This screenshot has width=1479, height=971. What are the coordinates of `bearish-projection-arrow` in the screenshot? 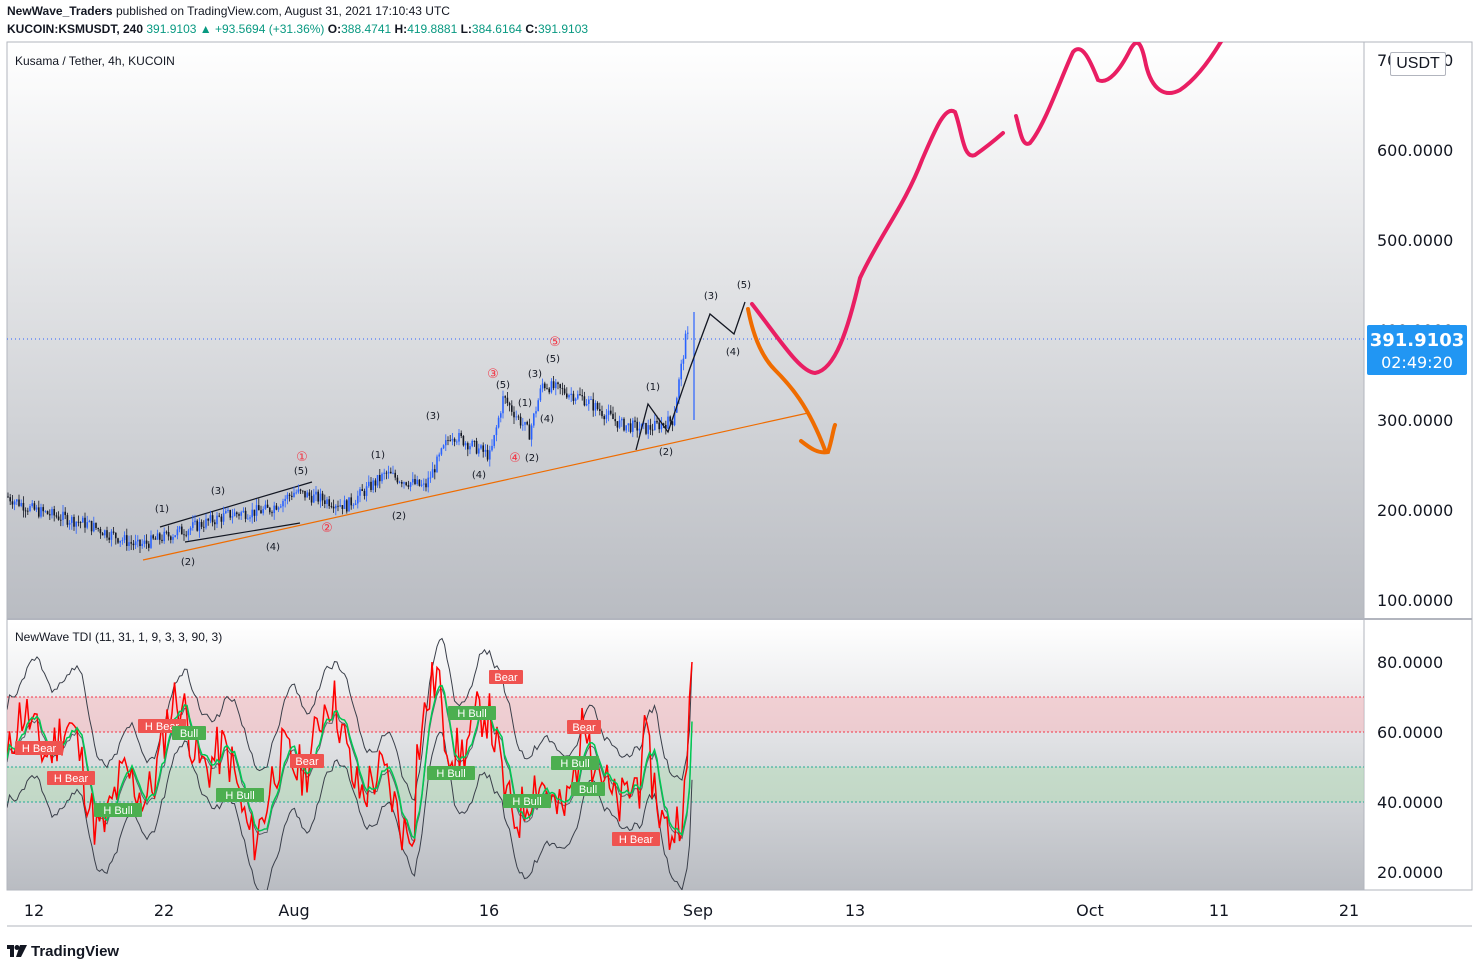 It's located at (791, 381).